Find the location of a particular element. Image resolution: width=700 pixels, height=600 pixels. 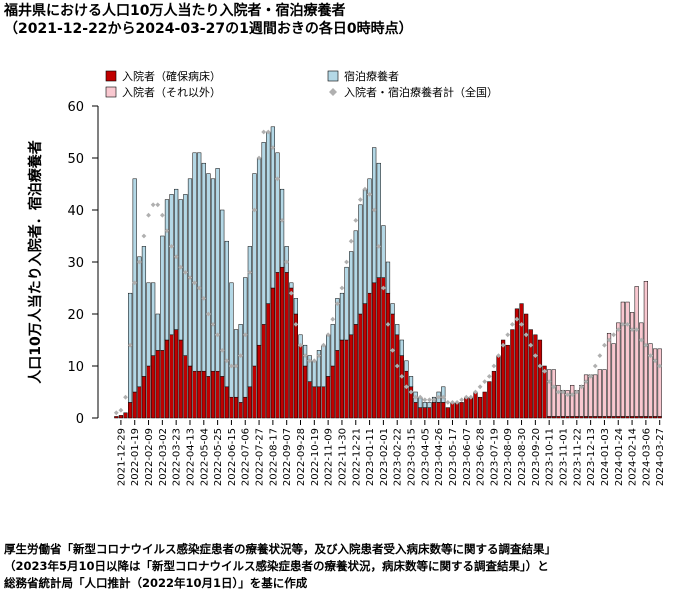

x-tick-label: 2022-12-21 is located at coordinates (356, 457).